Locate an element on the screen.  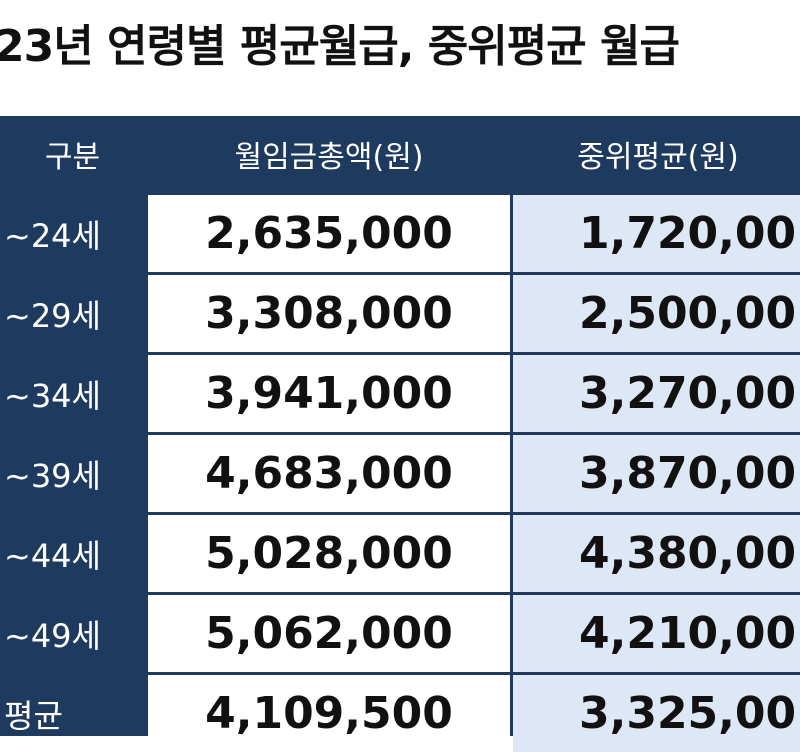
value-cell: 4,210,00 is located at coordinates (656, 633).